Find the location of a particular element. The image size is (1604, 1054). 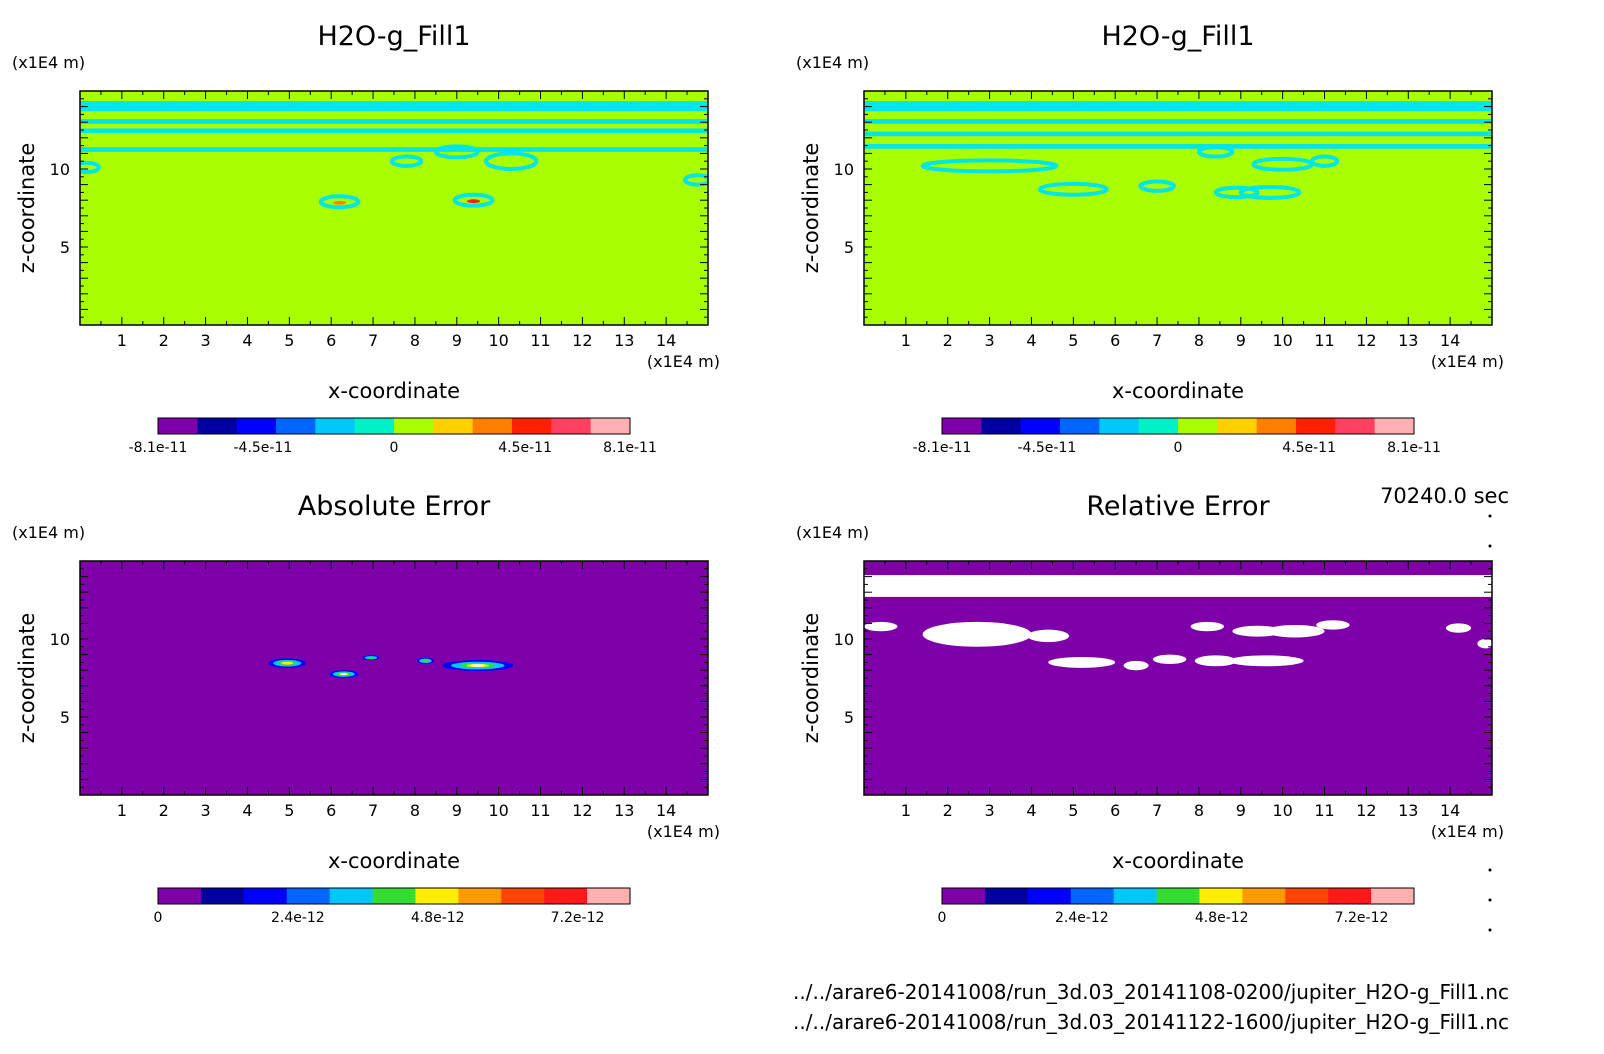

x-tick-label: 10 is located at coordinates (1282, 810).